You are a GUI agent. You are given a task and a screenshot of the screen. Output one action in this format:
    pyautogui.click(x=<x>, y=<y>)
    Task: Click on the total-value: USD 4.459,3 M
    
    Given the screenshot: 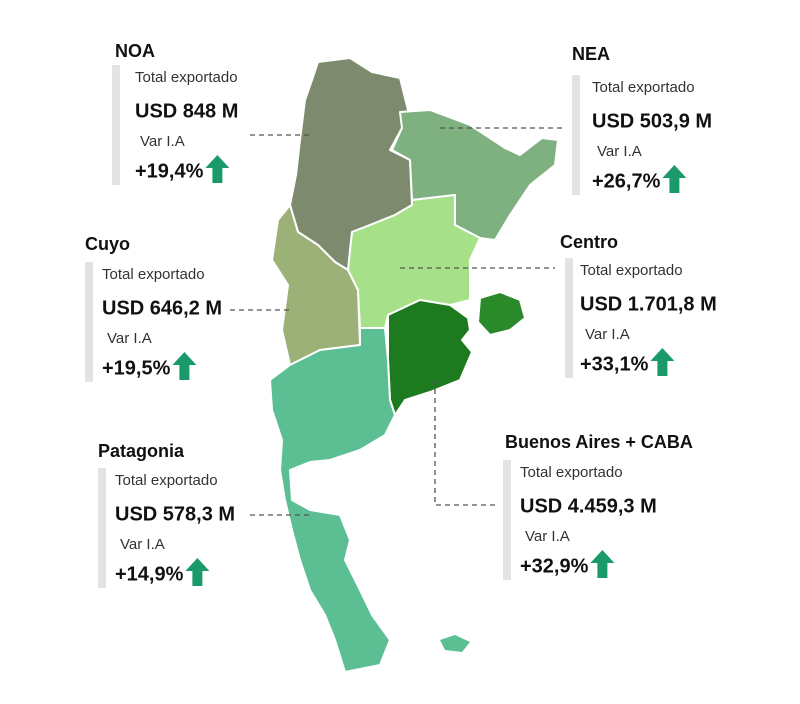 What is the action you would take?
    pyautogui.click(x=588, y=506)
    